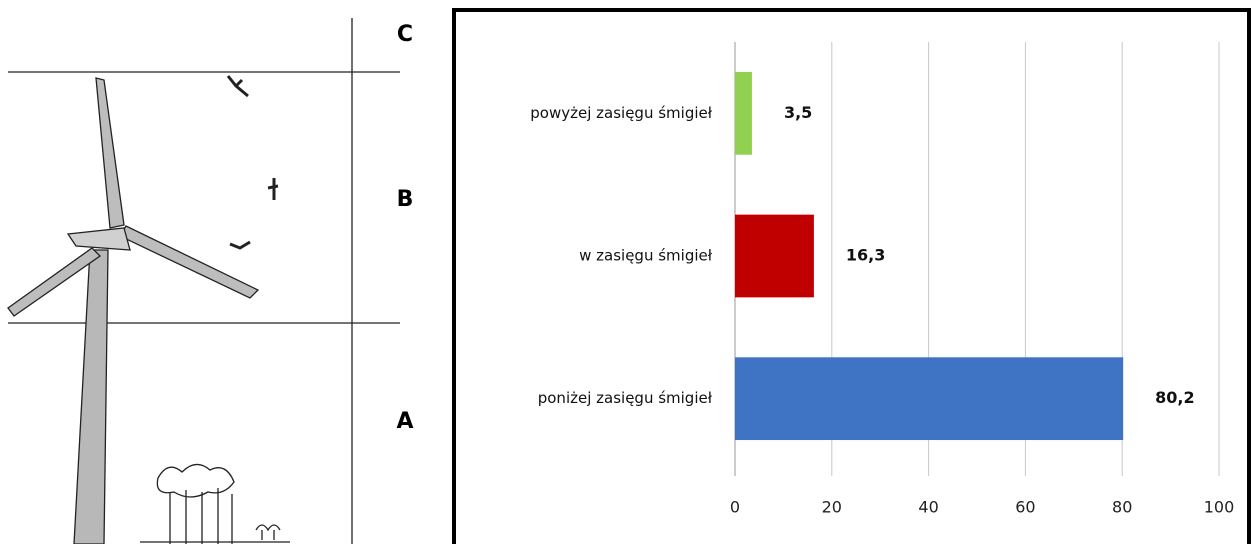 This screenshot has height=548, width=1251. I want to click on bushes, so click(268, 532).